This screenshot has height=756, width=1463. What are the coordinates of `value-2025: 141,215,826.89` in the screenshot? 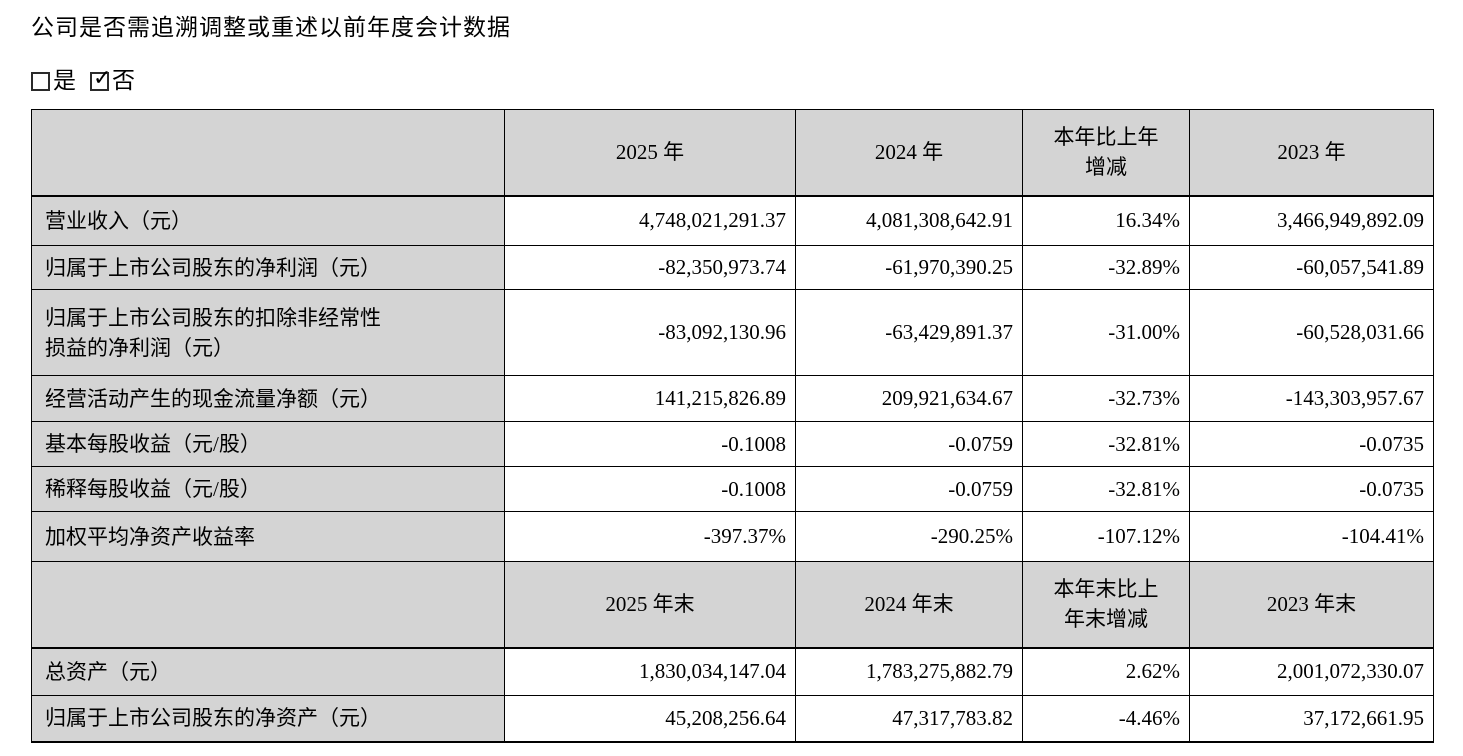 It's located at (650, 398).